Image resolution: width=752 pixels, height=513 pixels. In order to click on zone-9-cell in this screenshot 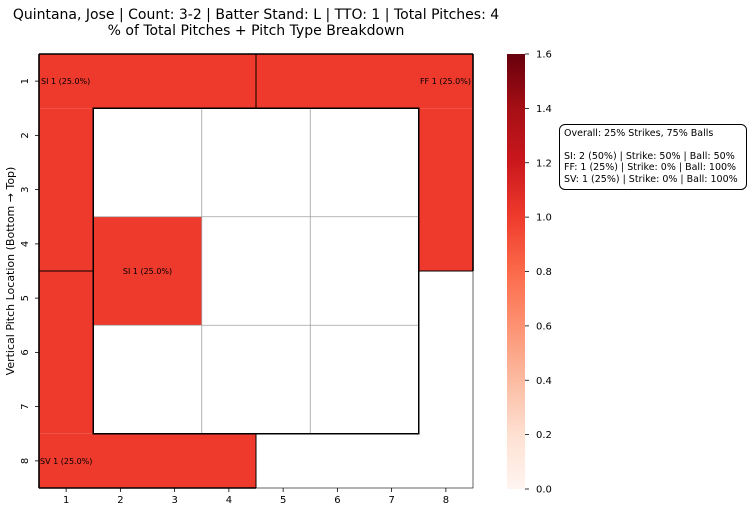, I will do `click(364, 379)`.